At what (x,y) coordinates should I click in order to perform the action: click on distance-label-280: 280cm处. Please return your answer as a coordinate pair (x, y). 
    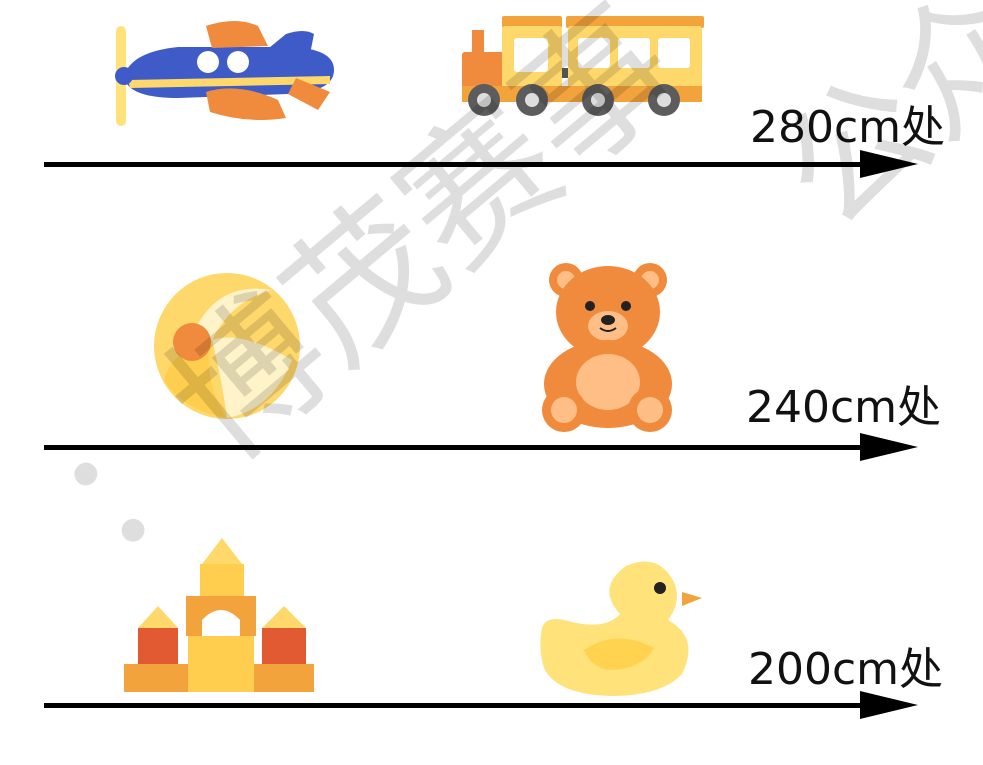
    Looking at the image, I should click on (848, 127).